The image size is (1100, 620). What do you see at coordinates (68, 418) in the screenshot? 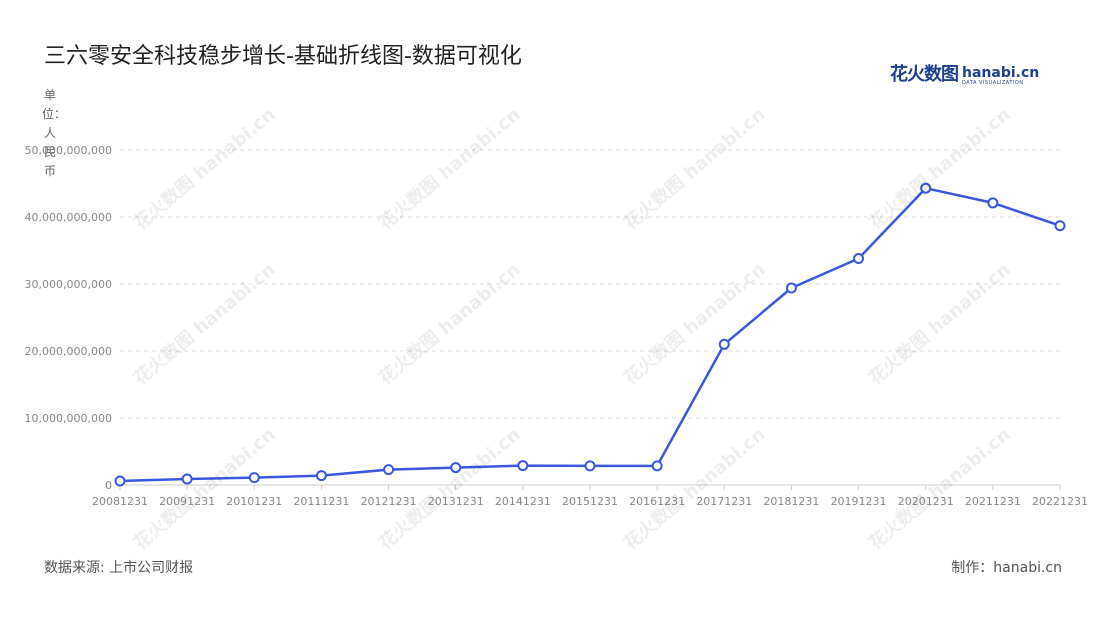
I see `y-tick-label: 10,000,000,000` at bounding box center [68, 418].